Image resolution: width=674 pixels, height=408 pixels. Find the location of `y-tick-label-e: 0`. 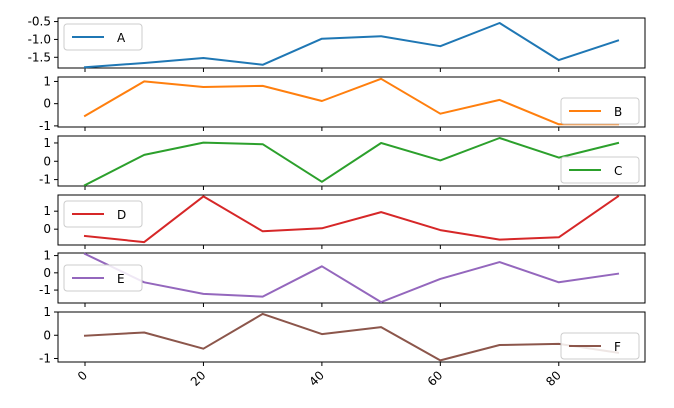

y-tick-label-e: 0 is located at coordinates (47, 273).